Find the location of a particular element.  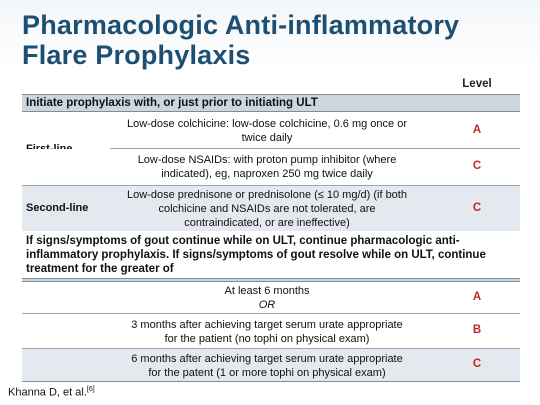

citation: Khanna D, et al.[6] is located at coordinates (51, 392).